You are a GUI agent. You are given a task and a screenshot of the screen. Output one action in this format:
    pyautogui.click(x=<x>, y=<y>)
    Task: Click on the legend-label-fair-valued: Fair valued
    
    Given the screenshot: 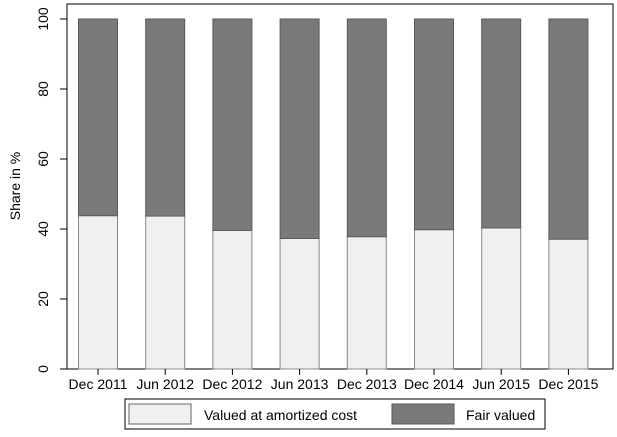 What is the action you would take?
    pyautogui.click(x=500, y=415)
    